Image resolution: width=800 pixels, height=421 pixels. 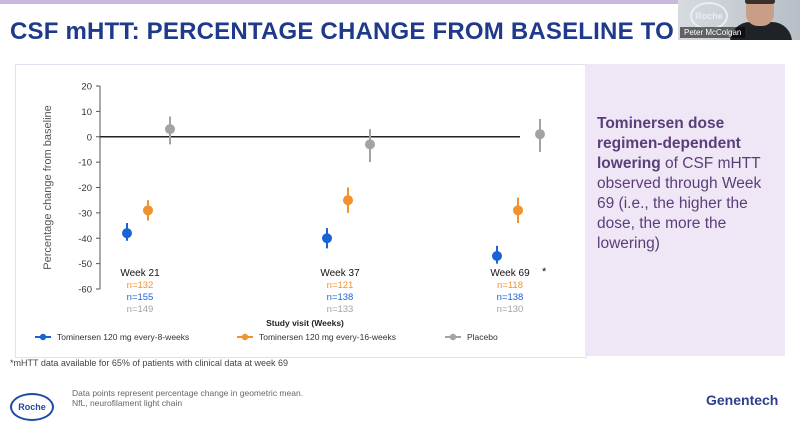 I want to click on legend-label: Tominersen 120 mg every-16-weeks, so click(x=327, y=337).